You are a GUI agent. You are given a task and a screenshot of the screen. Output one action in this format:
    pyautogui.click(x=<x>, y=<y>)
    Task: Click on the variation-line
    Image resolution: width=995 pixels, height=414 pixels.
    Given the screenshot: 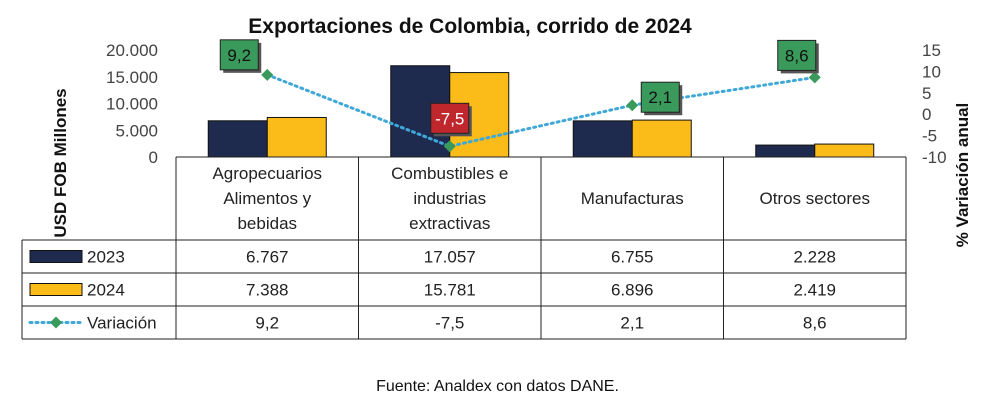 What is the action you would take?
    pyautogui.click(x=541, y=110)
    